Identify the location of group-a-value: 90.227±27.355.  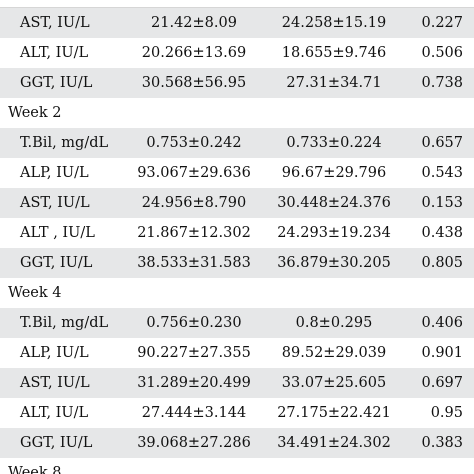
(194, 353).